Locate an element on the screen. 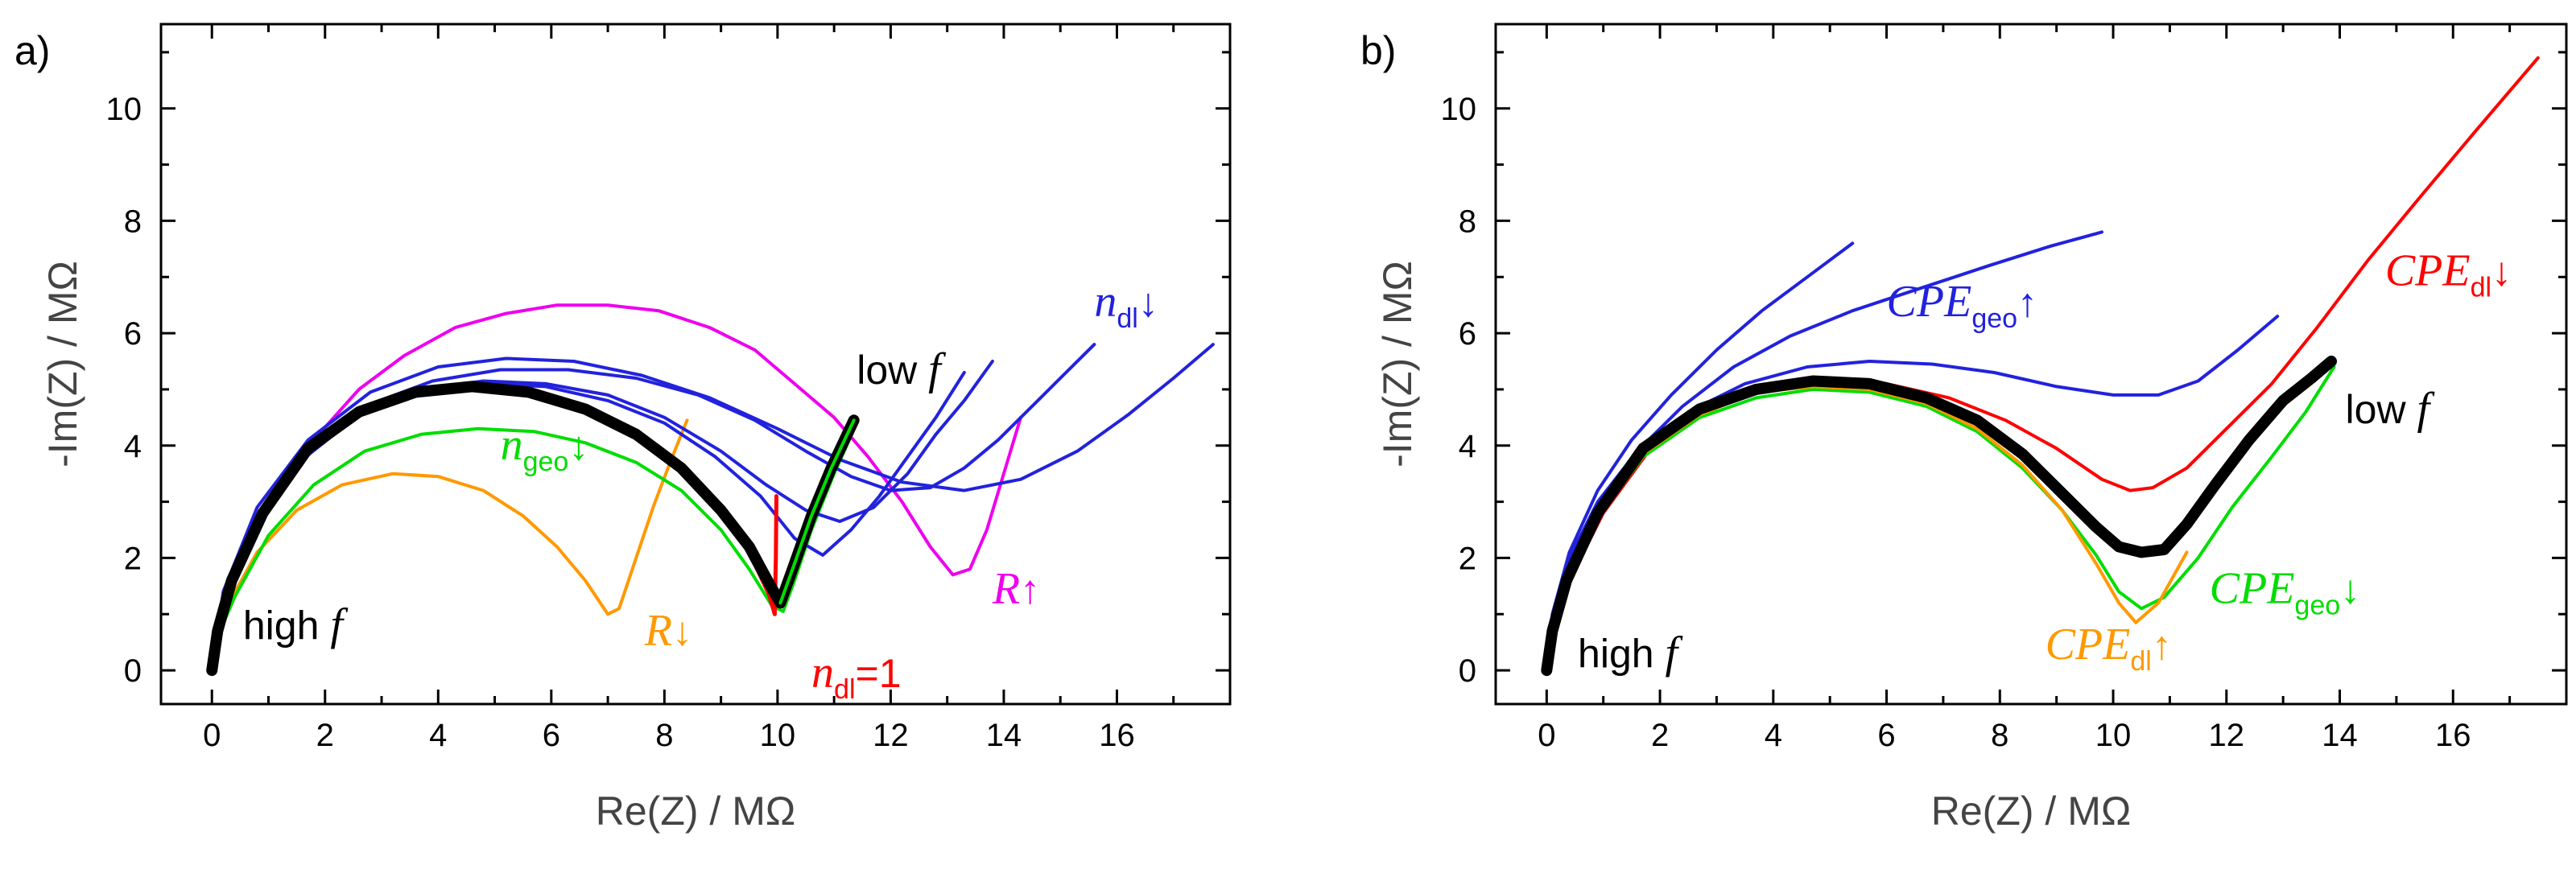 Image resolution: width=2576 pixels, height=869 pixels. annotation: CPEdl↑ is located at coordinates (2109, 648).